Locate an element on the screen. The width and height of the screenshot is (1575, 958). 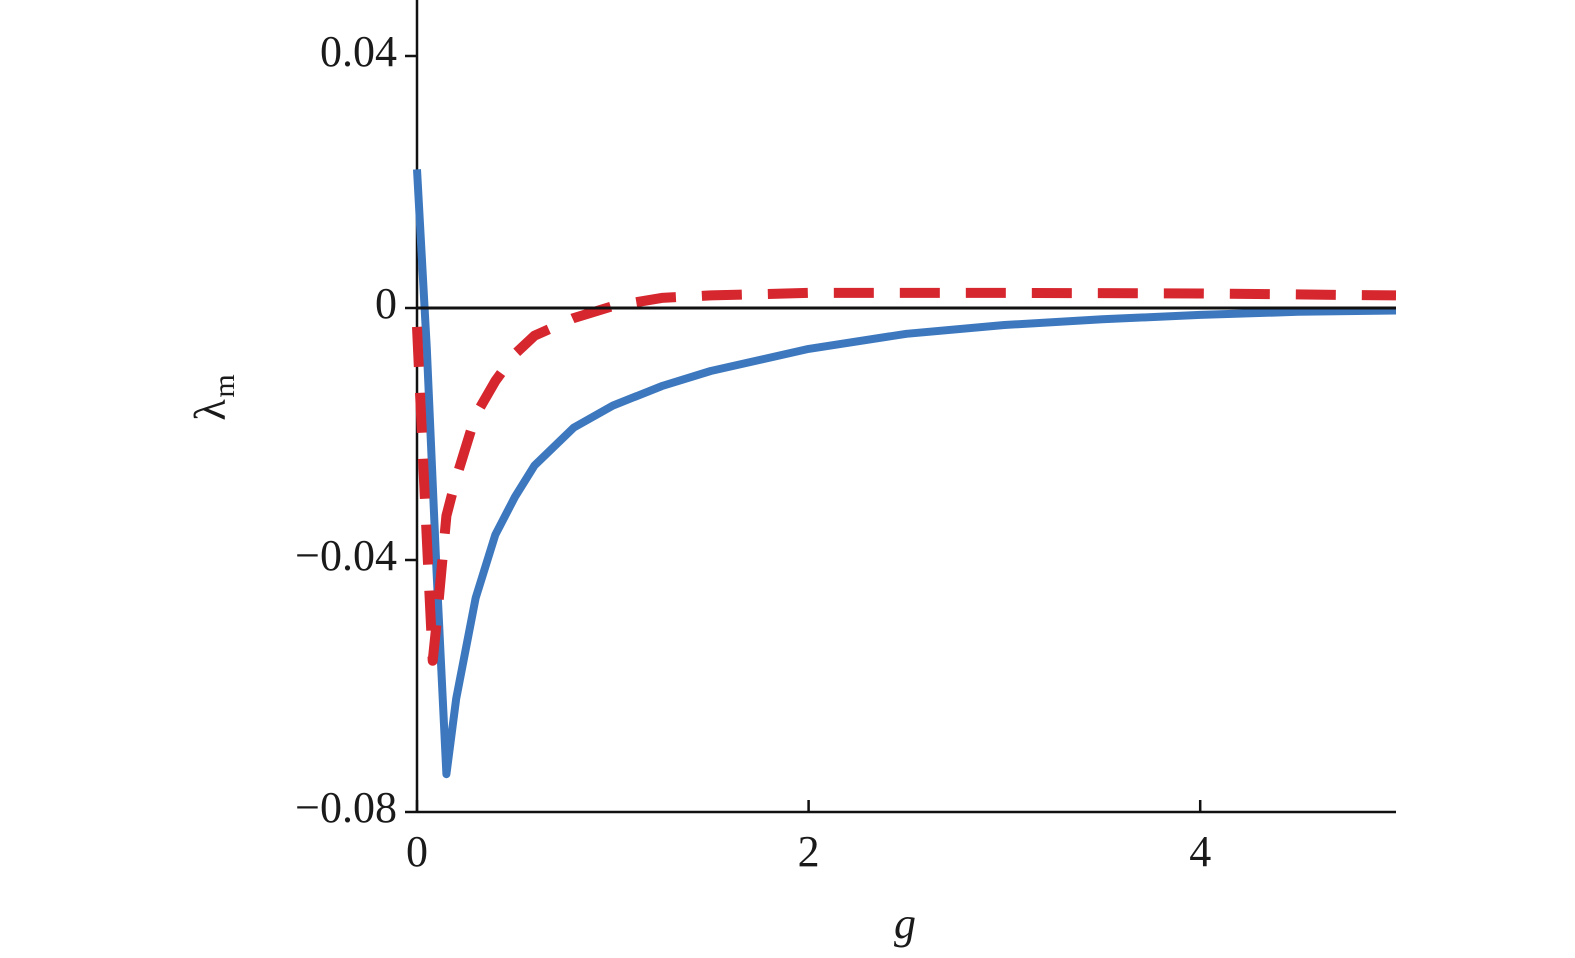
x-axis-label: g is located at coordinates (905, 923).